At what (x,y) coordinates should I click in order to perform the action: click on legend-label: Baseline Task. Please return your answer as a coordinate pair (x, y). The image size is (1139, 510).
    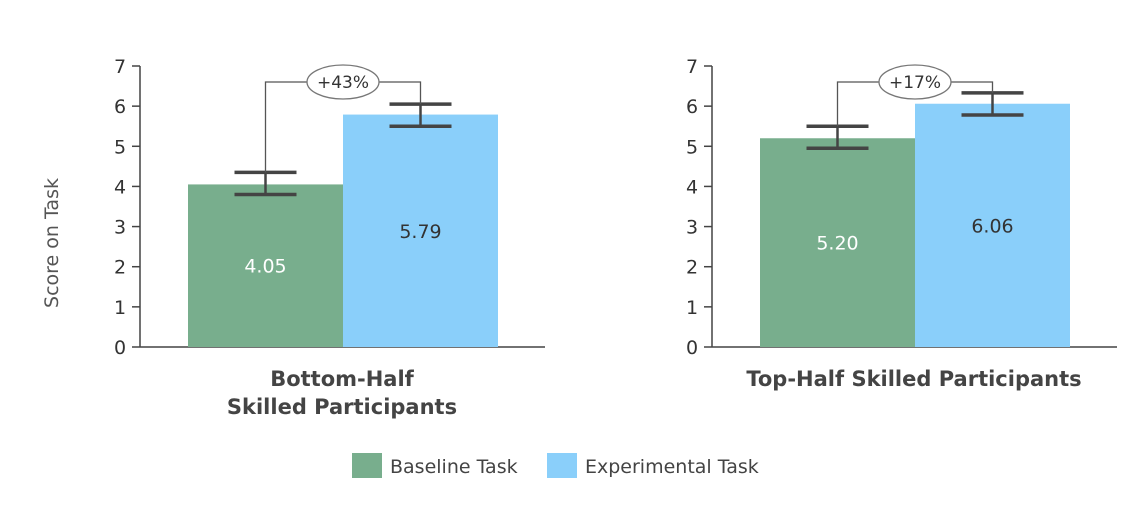
    Looking at the image, I should click on (454, 467).